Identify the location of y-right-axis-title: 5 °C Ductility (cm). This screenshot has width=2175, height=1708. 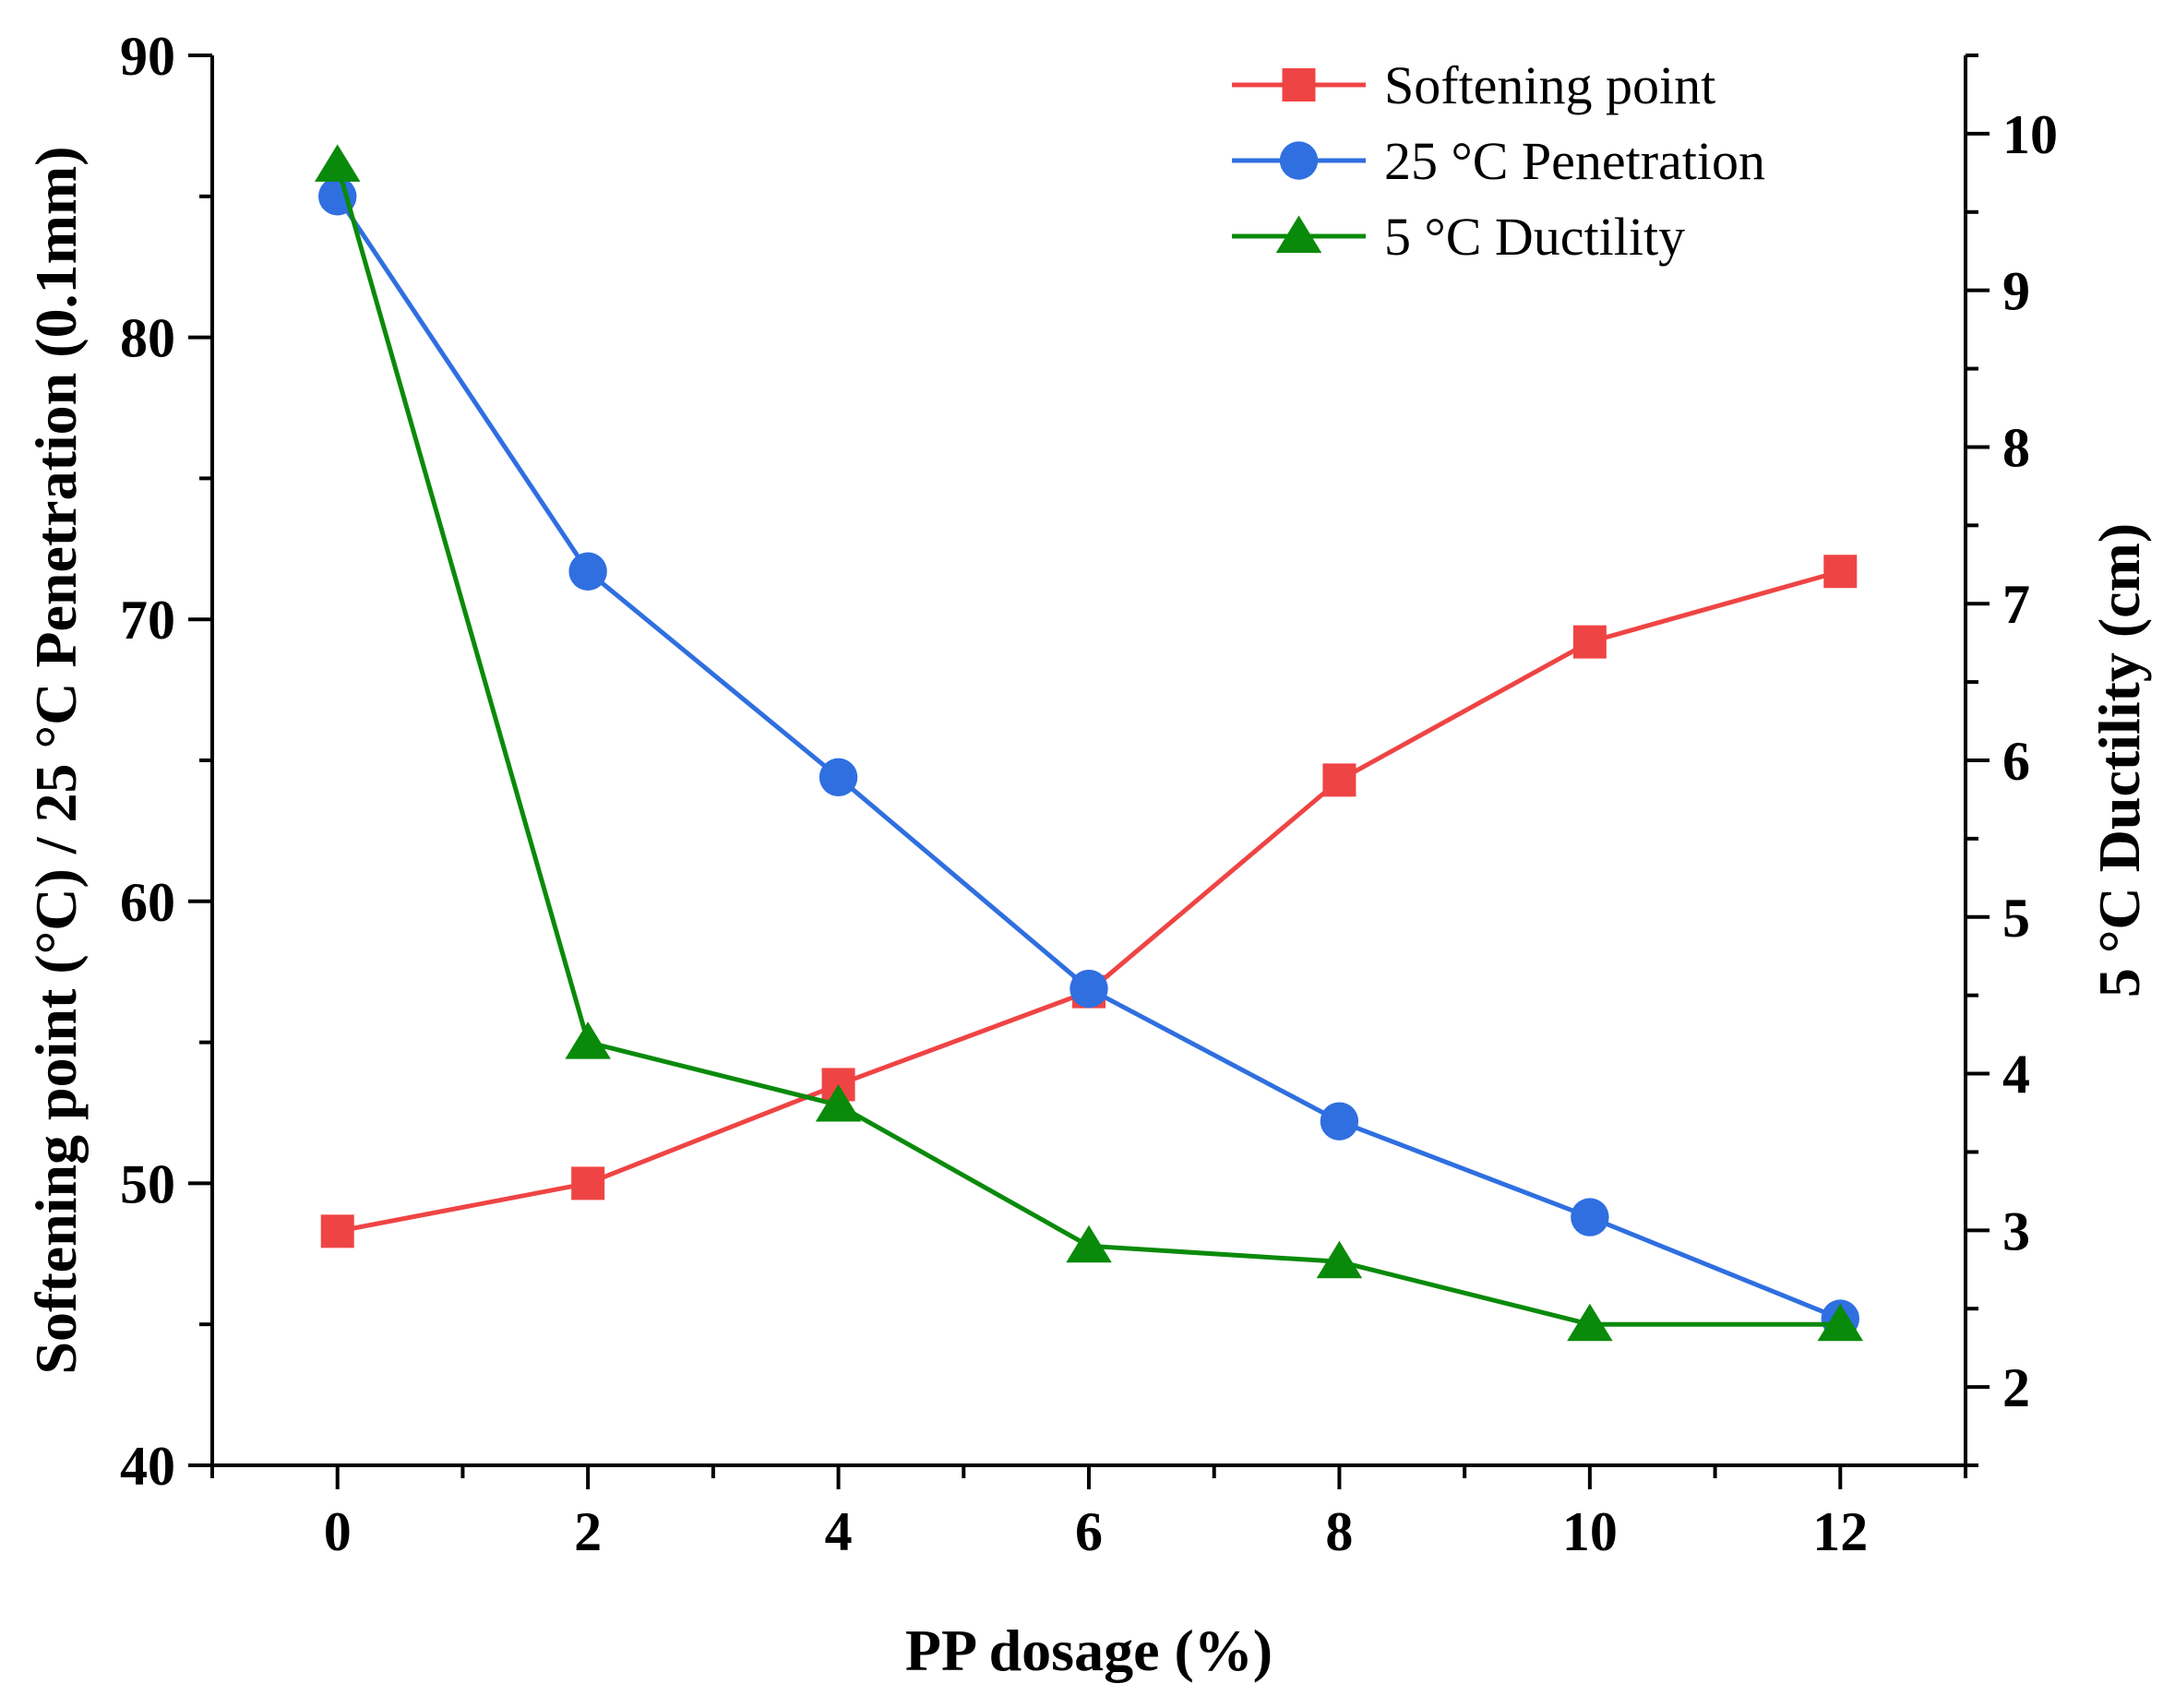
(2119, 760).